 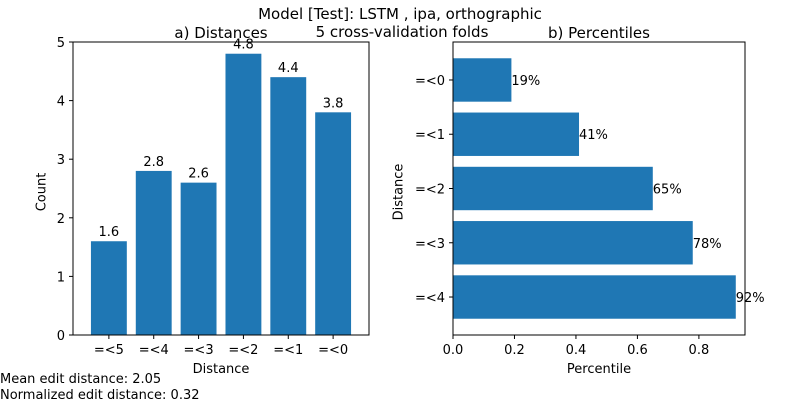 What do you see at coordinates (400, 14) in the screenshot?
I see `figure-title-line1: Model [Test]: LSTM , ipa, orthographic` at bounding box center [400, 14].